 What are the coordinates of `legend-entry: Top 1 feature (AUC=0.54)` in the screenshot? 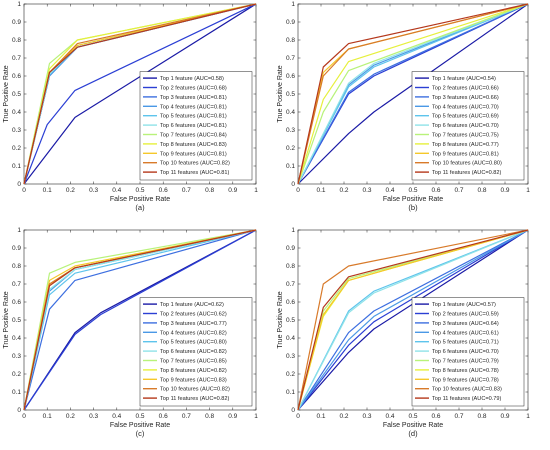 It's located at (464, 79).